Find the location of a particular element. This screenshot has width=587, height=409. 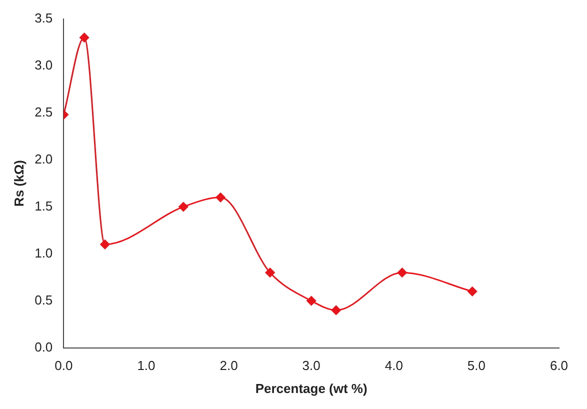

y-tick-label: 0.0 is located at coordinates (43, 346).